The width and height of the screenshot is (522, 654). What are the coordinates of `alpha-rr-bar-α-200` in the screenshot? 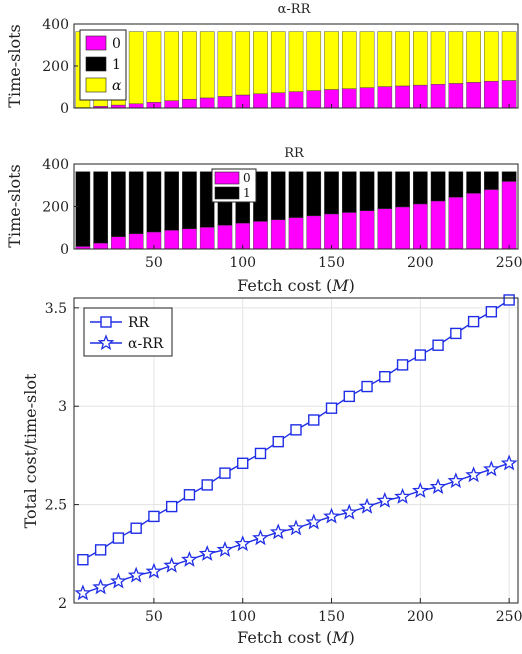 It's located at (420, 58).